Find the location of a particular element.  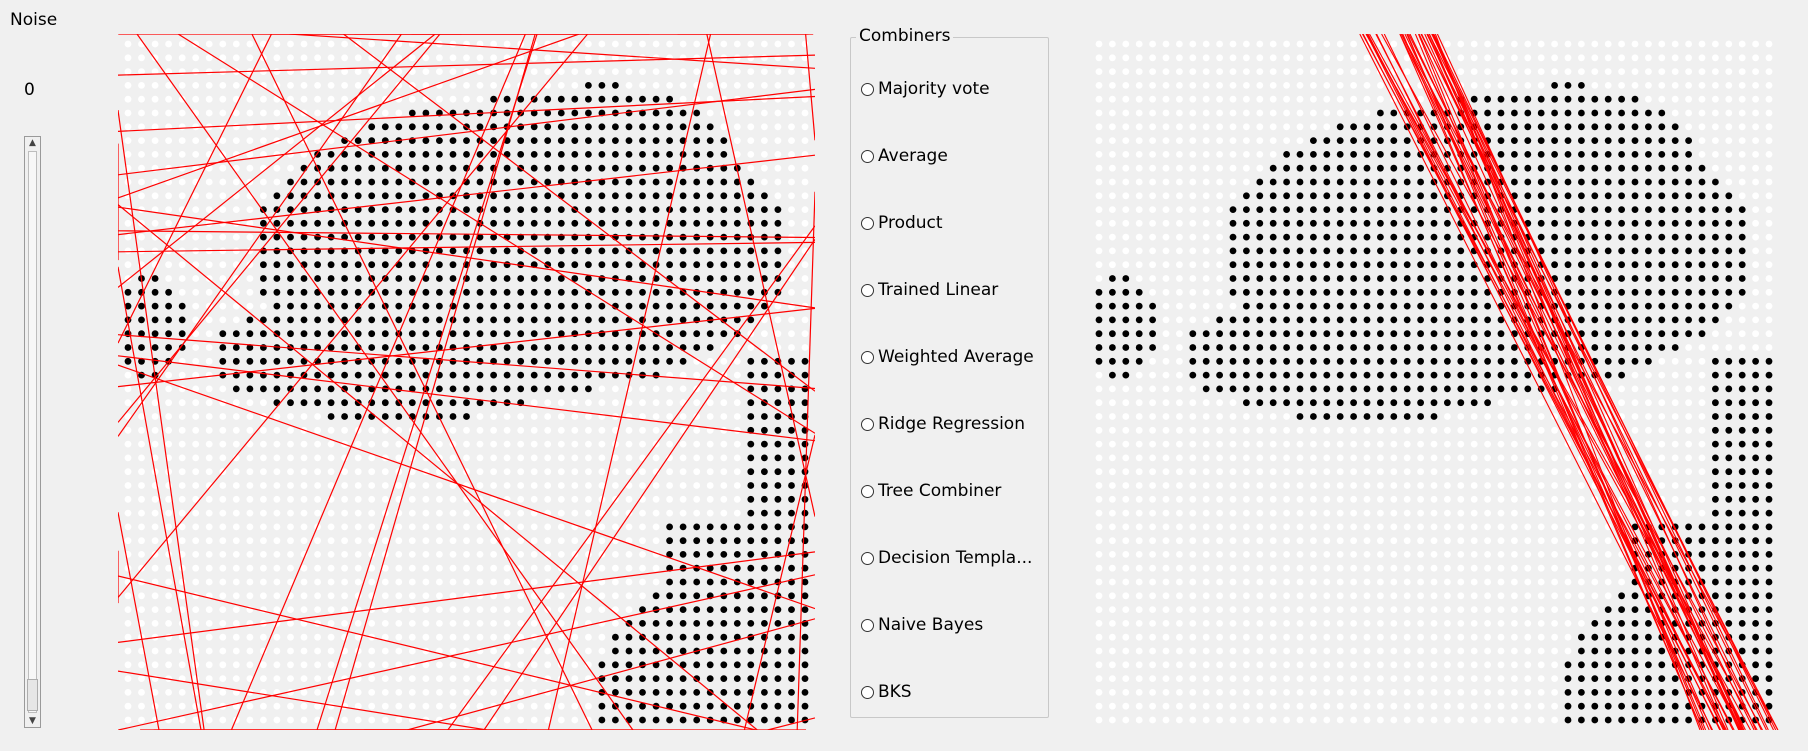

radio-average: Average is located at coordinates (904, 156).